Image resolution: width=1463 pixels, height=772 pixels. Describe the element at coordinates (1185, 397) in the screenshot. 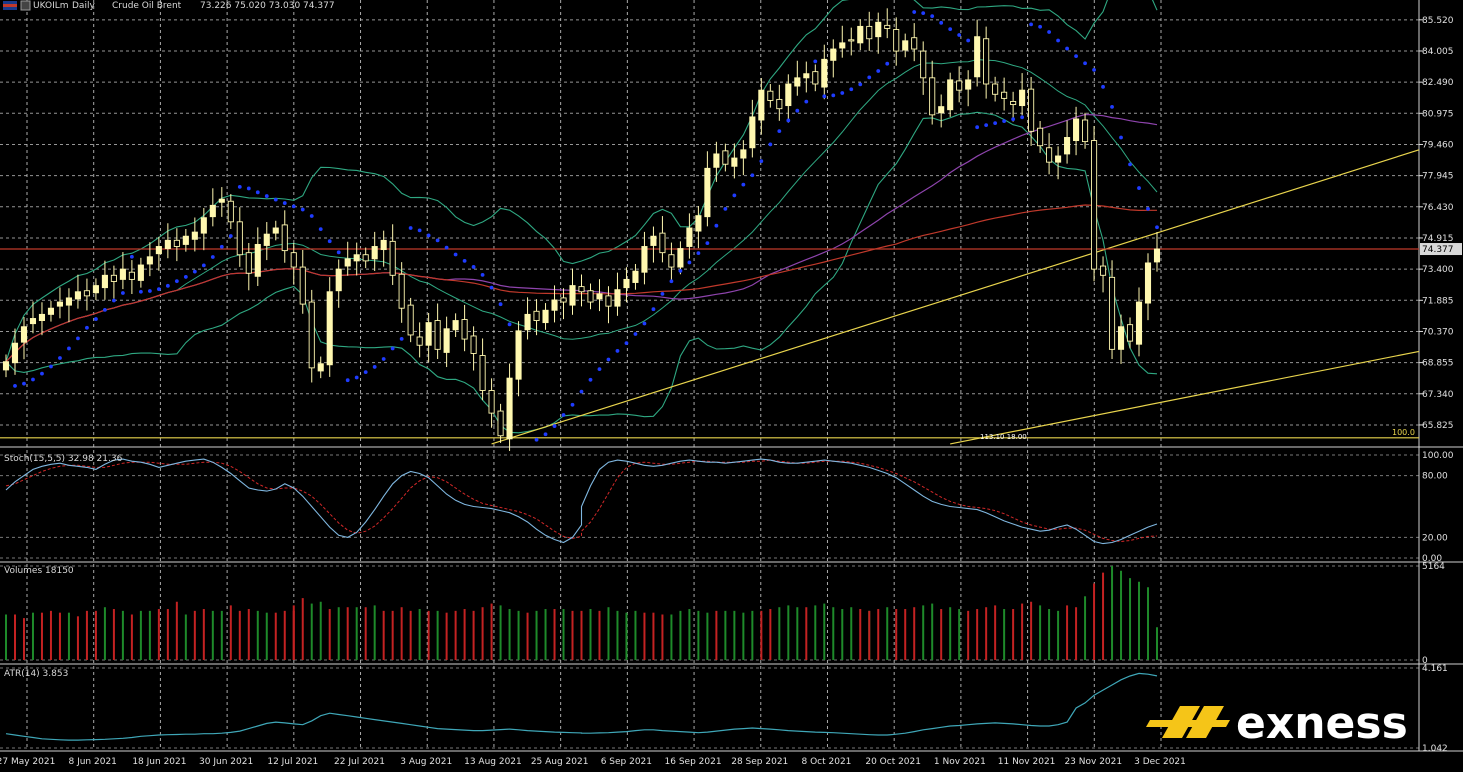

I see `trendline-lower` at that location.